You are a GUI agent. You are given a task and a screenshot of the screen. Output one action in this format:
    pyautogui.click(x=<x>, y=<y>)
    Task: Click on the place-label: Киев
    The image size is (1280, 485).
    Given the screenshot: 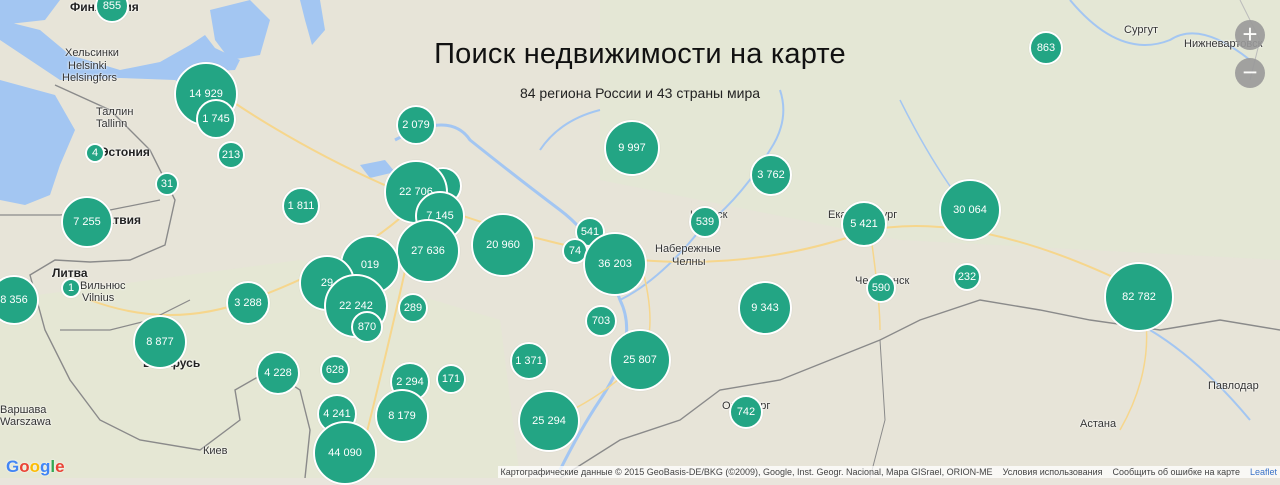 What is the action you would take?
    pyautogui.click(x=215, y=451)
    